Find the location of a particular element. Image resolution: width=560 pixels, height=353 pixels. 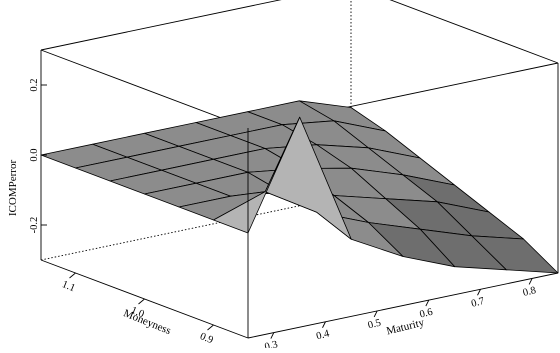

x-tick-label: 0.3 is located at coordinates (271, 343).